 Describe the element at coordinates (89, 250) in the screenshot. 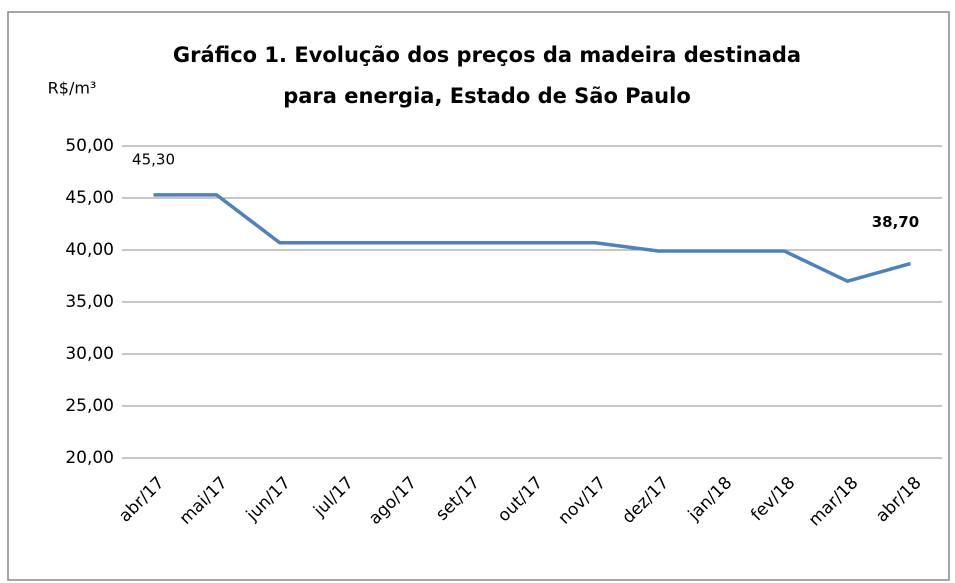

I see `y-tick-label: 40,00` at that location.